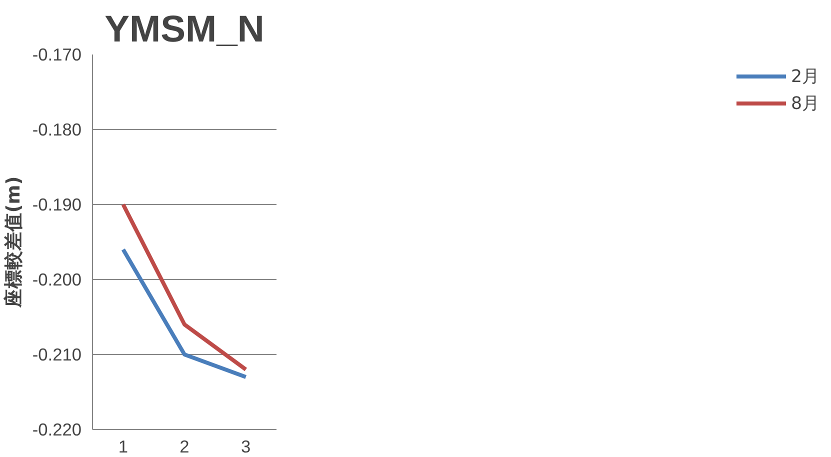 This screenshot has height=457, width=831. What do you see at coordinates (185, 446) in the screenshot?
I see `x-tick-label: 2` at bounding box center [185, 446].